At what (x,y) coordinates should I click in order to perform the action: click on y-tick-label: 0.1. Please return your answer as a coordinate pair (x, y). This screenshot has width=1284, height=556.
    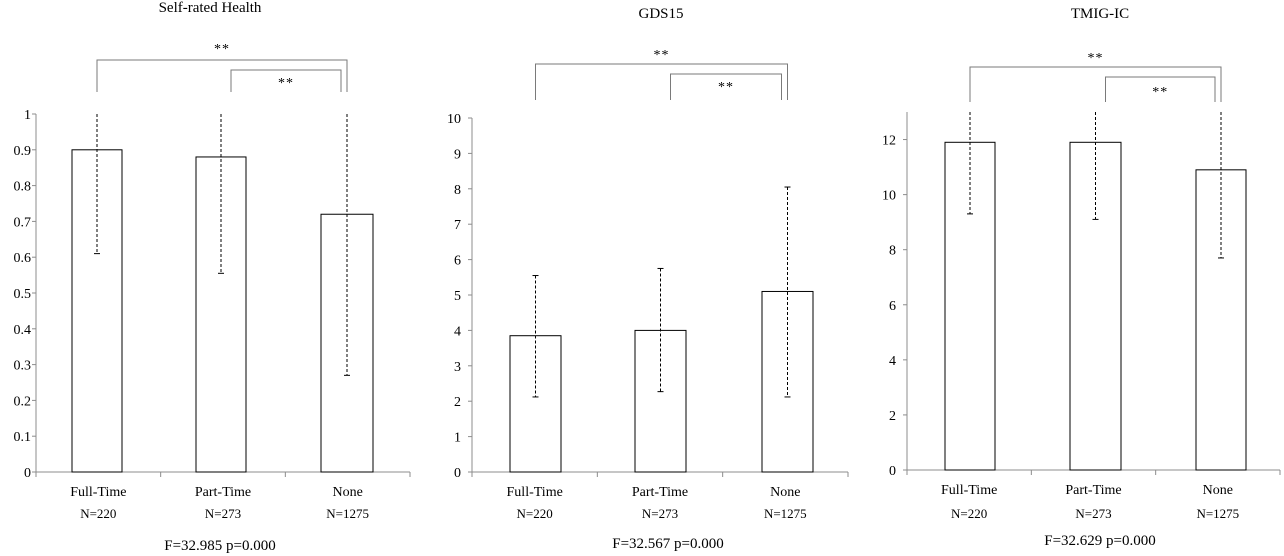
    Looking at the image, I should click on (23, 437).